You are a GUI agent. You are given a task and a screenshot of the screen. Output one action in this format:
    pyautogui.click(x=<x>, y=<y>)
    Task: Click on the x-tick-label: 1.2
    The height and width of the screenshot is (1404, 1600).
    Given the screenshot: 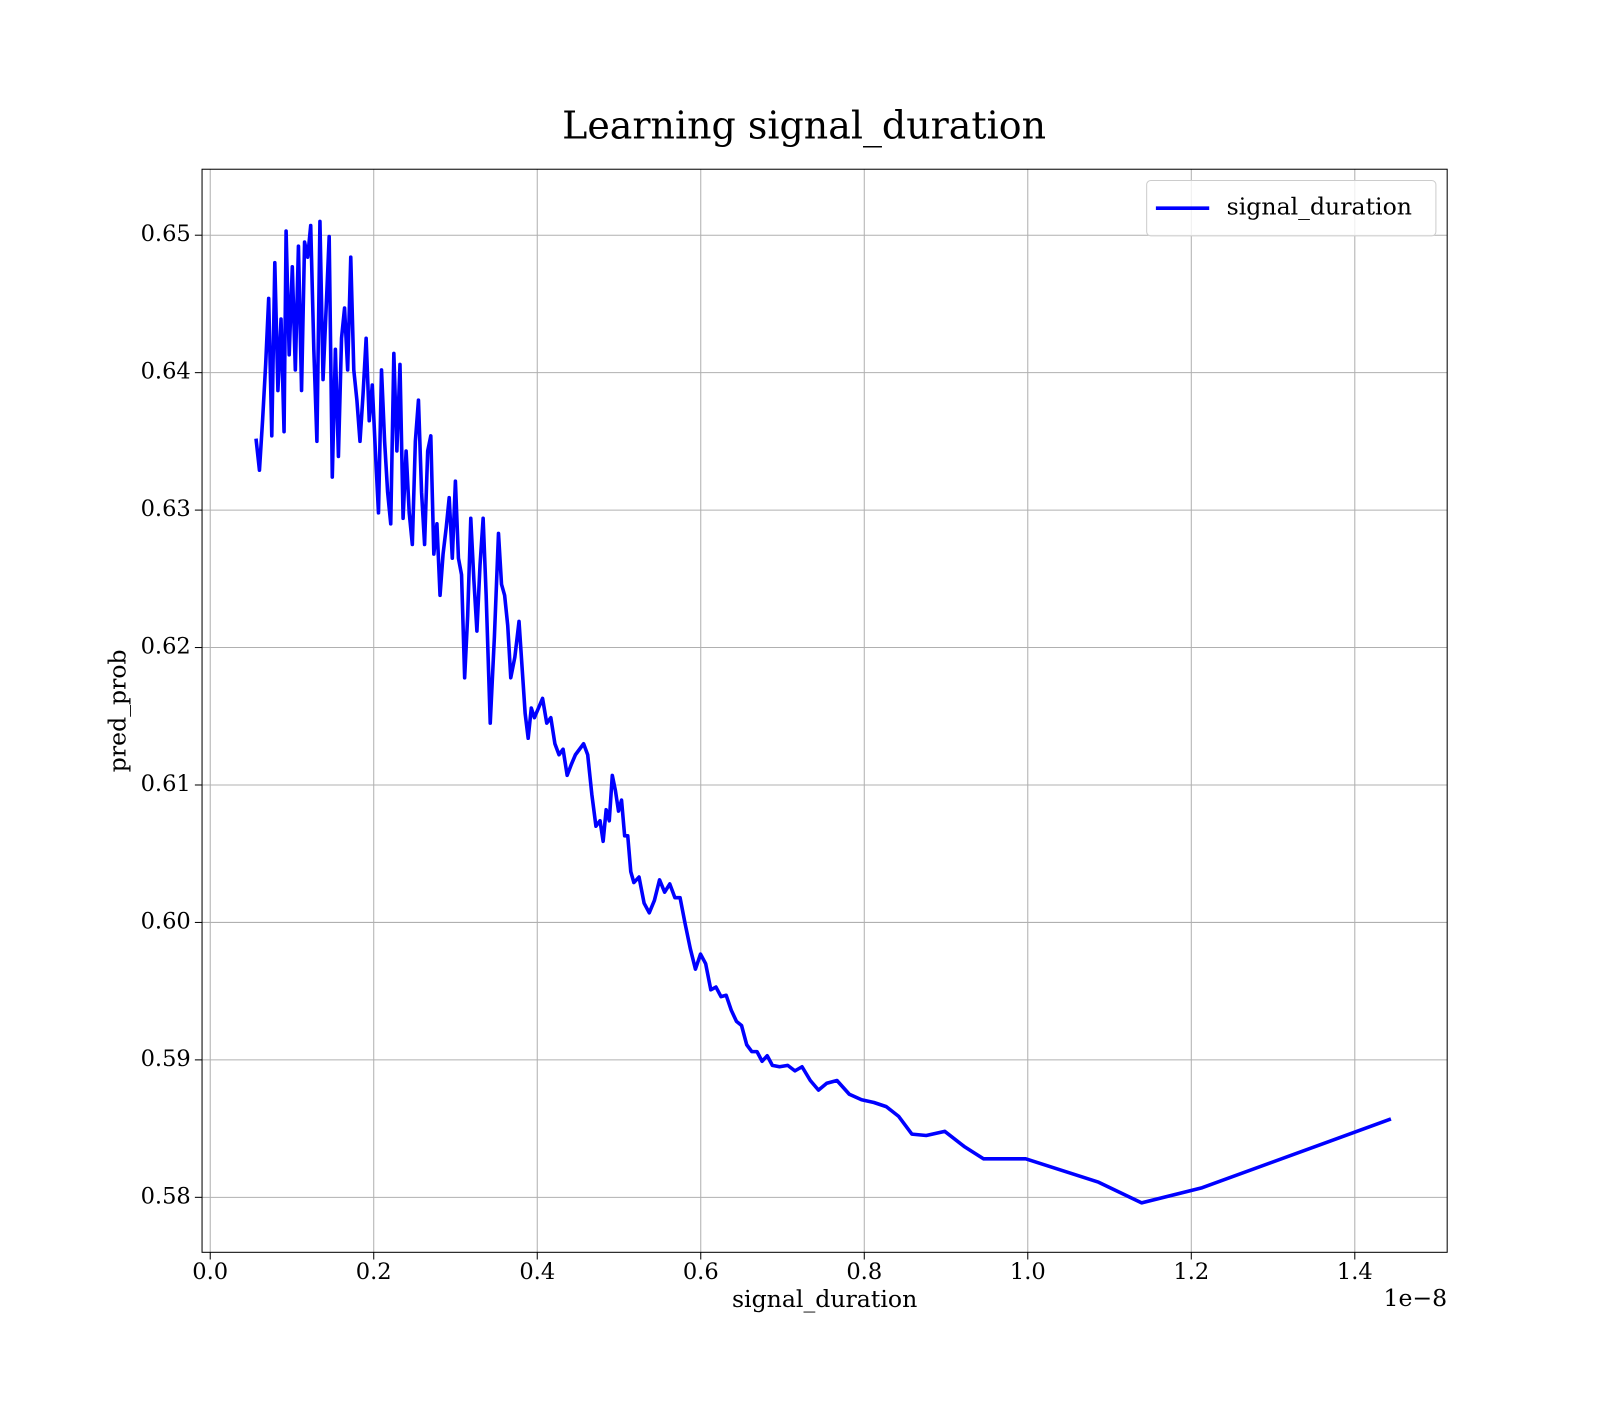 What is the action you would take?
    pyautogui.click(x=1191, y=1272)
    